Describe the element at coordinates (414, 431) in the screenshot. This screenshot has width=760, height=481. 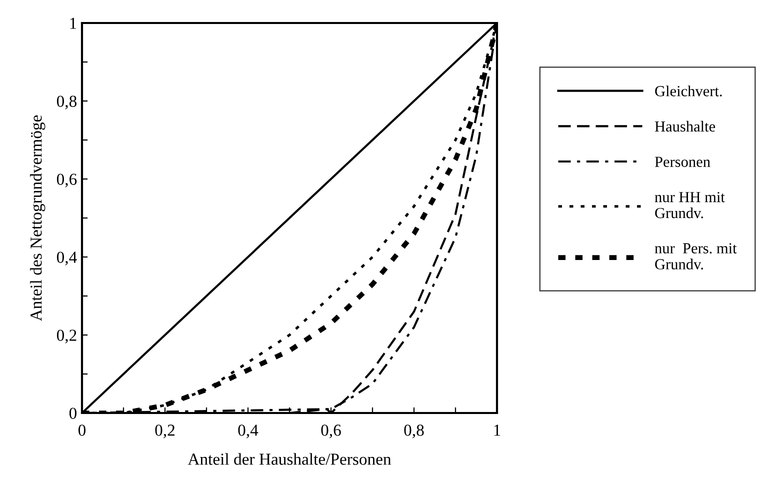
I see `x-tick-label: 0,8` at that location.